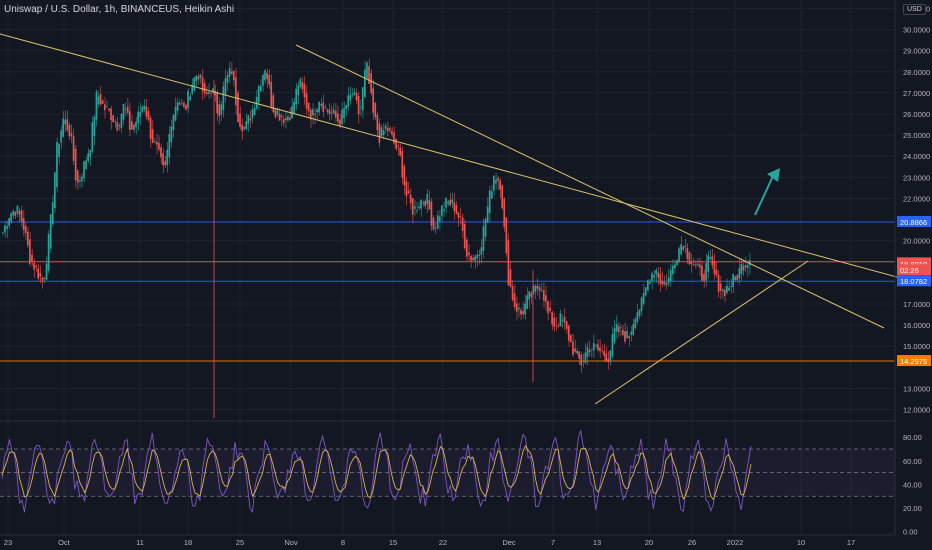  I want to click on currency-badge: USD, so click(914, 9).